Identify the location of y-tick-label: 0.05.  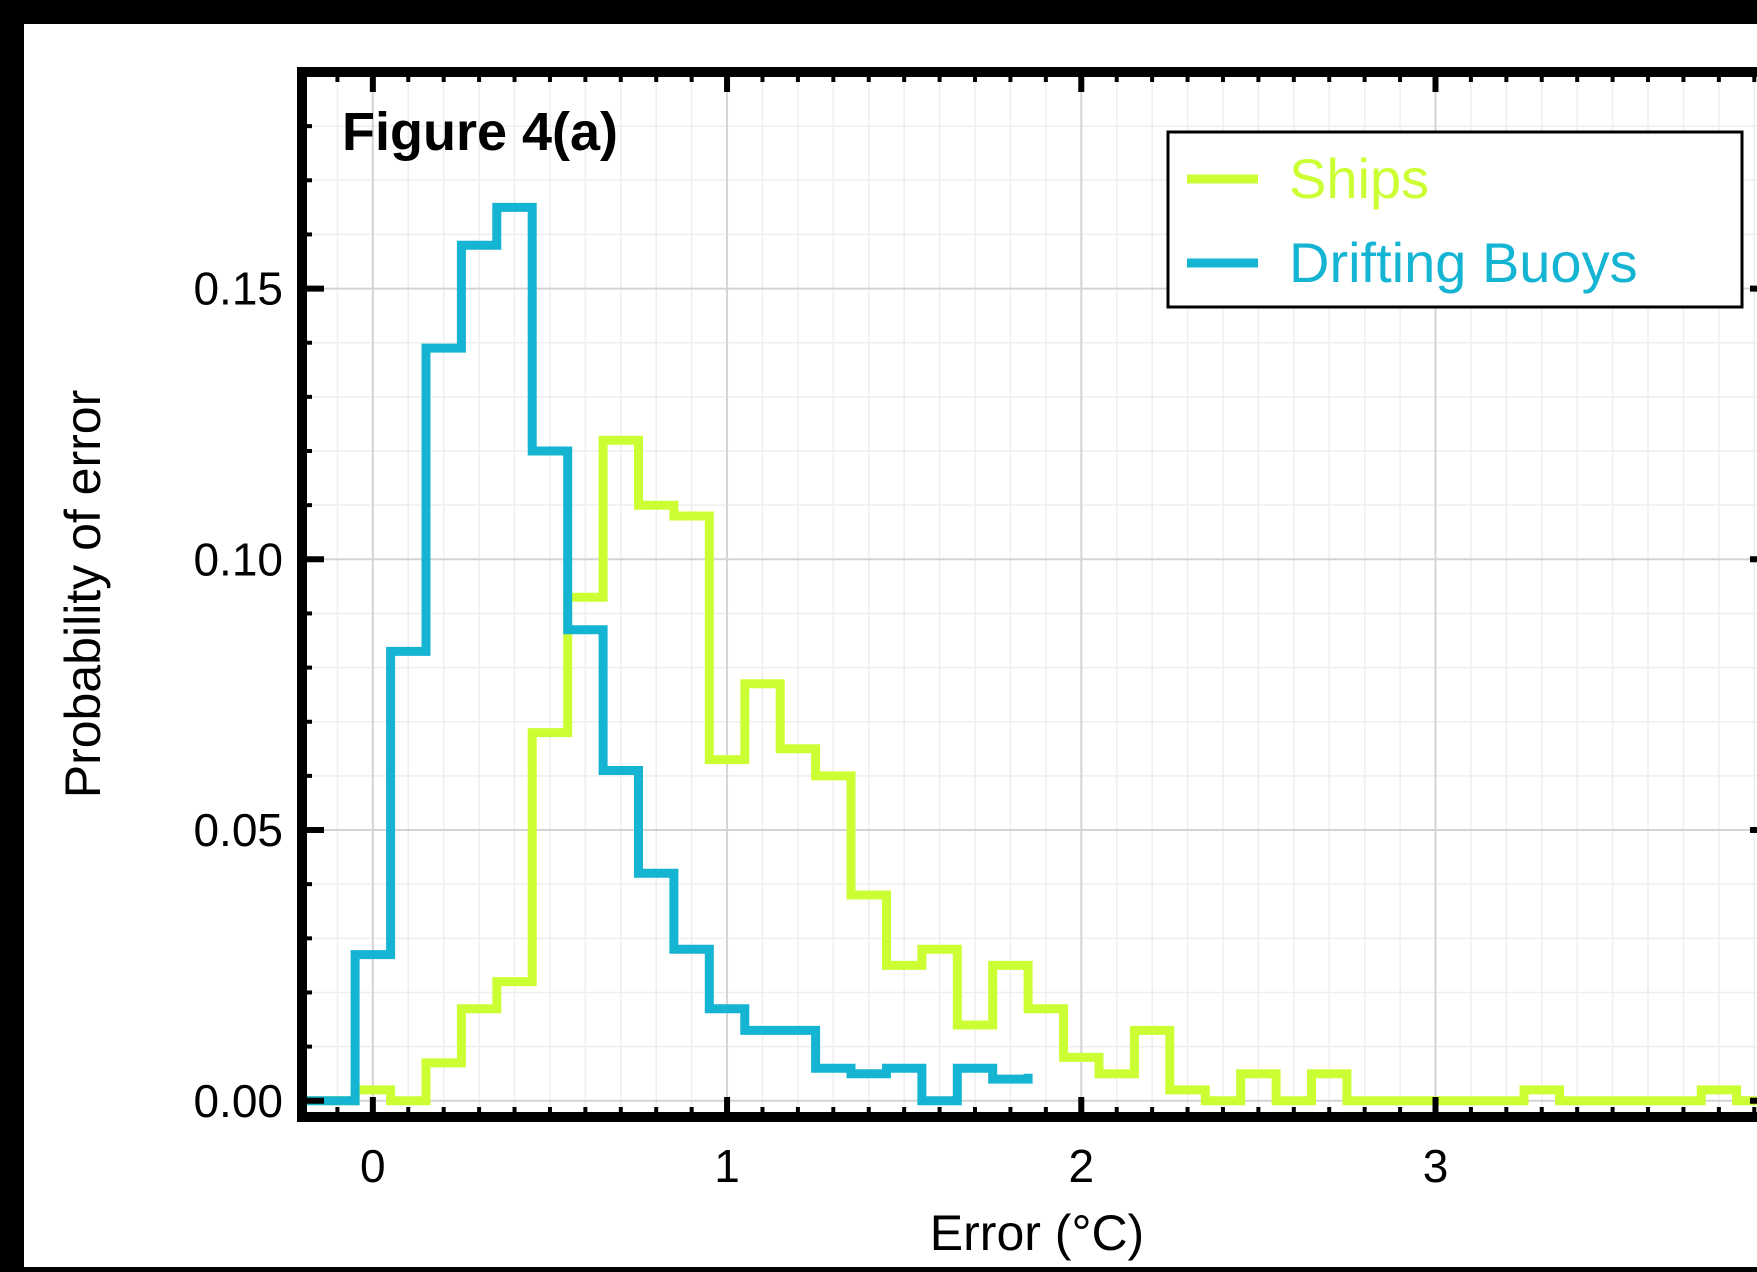
(238, 830).